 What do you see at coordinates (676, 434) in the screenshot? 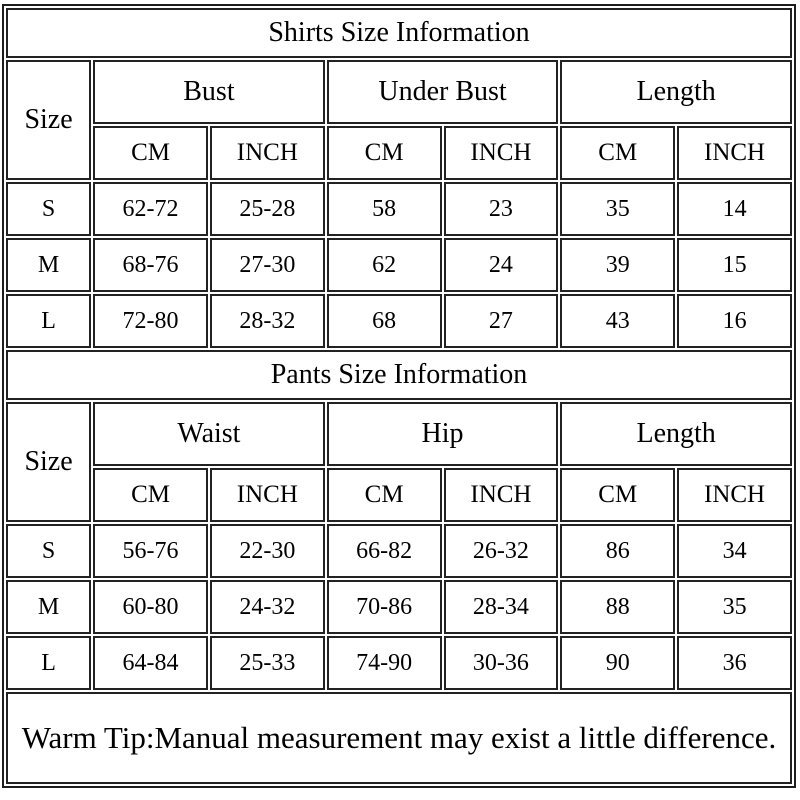
I see `pants-group-header-length: Length` at bounding box center [676, 434].